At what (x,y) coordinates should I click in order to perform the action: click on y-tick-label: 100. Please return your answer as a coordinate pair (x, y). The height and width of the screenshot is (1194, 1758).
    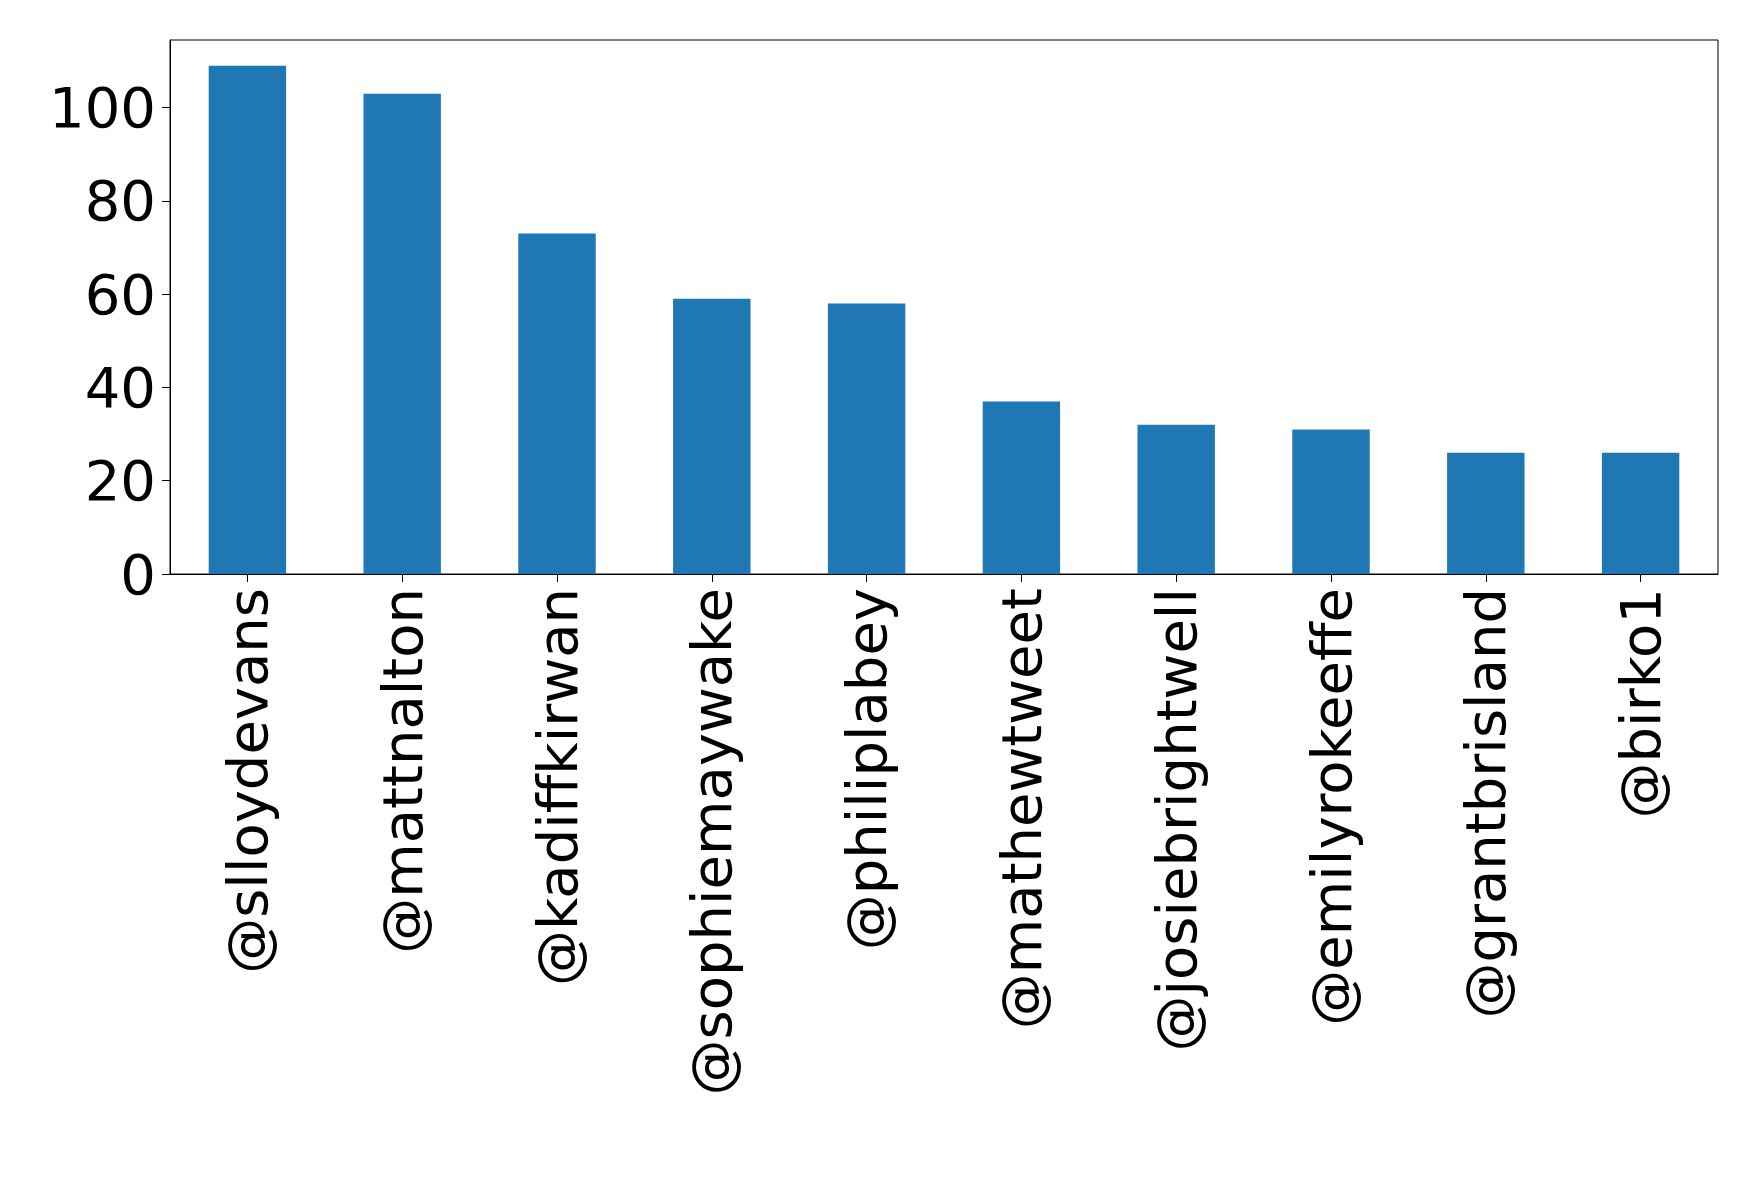
    Looking at the image, I should click on (102, 108).